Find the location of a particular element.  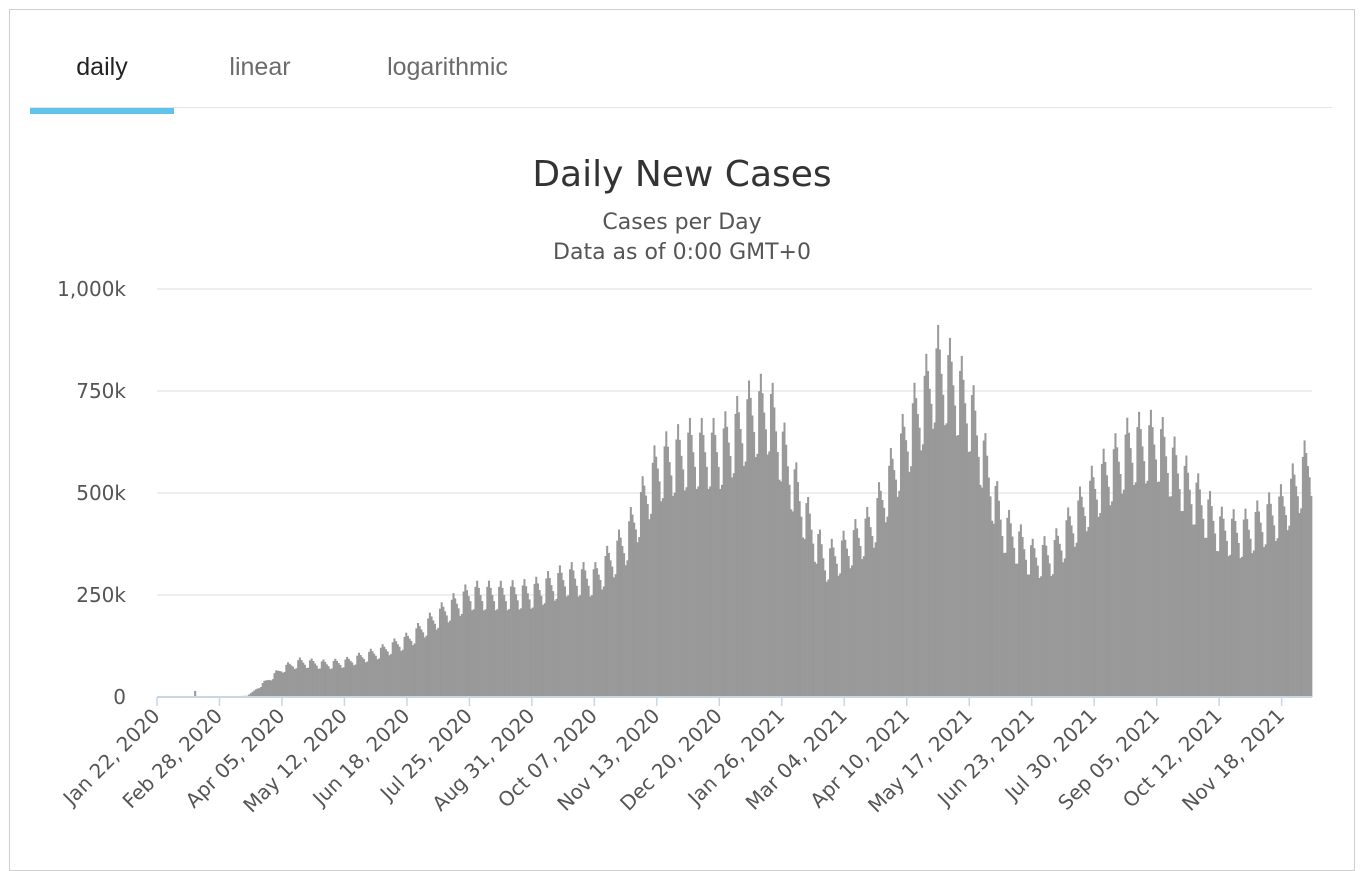

tab-logarithmic: logarithmic is located at coordinates (447, 67).